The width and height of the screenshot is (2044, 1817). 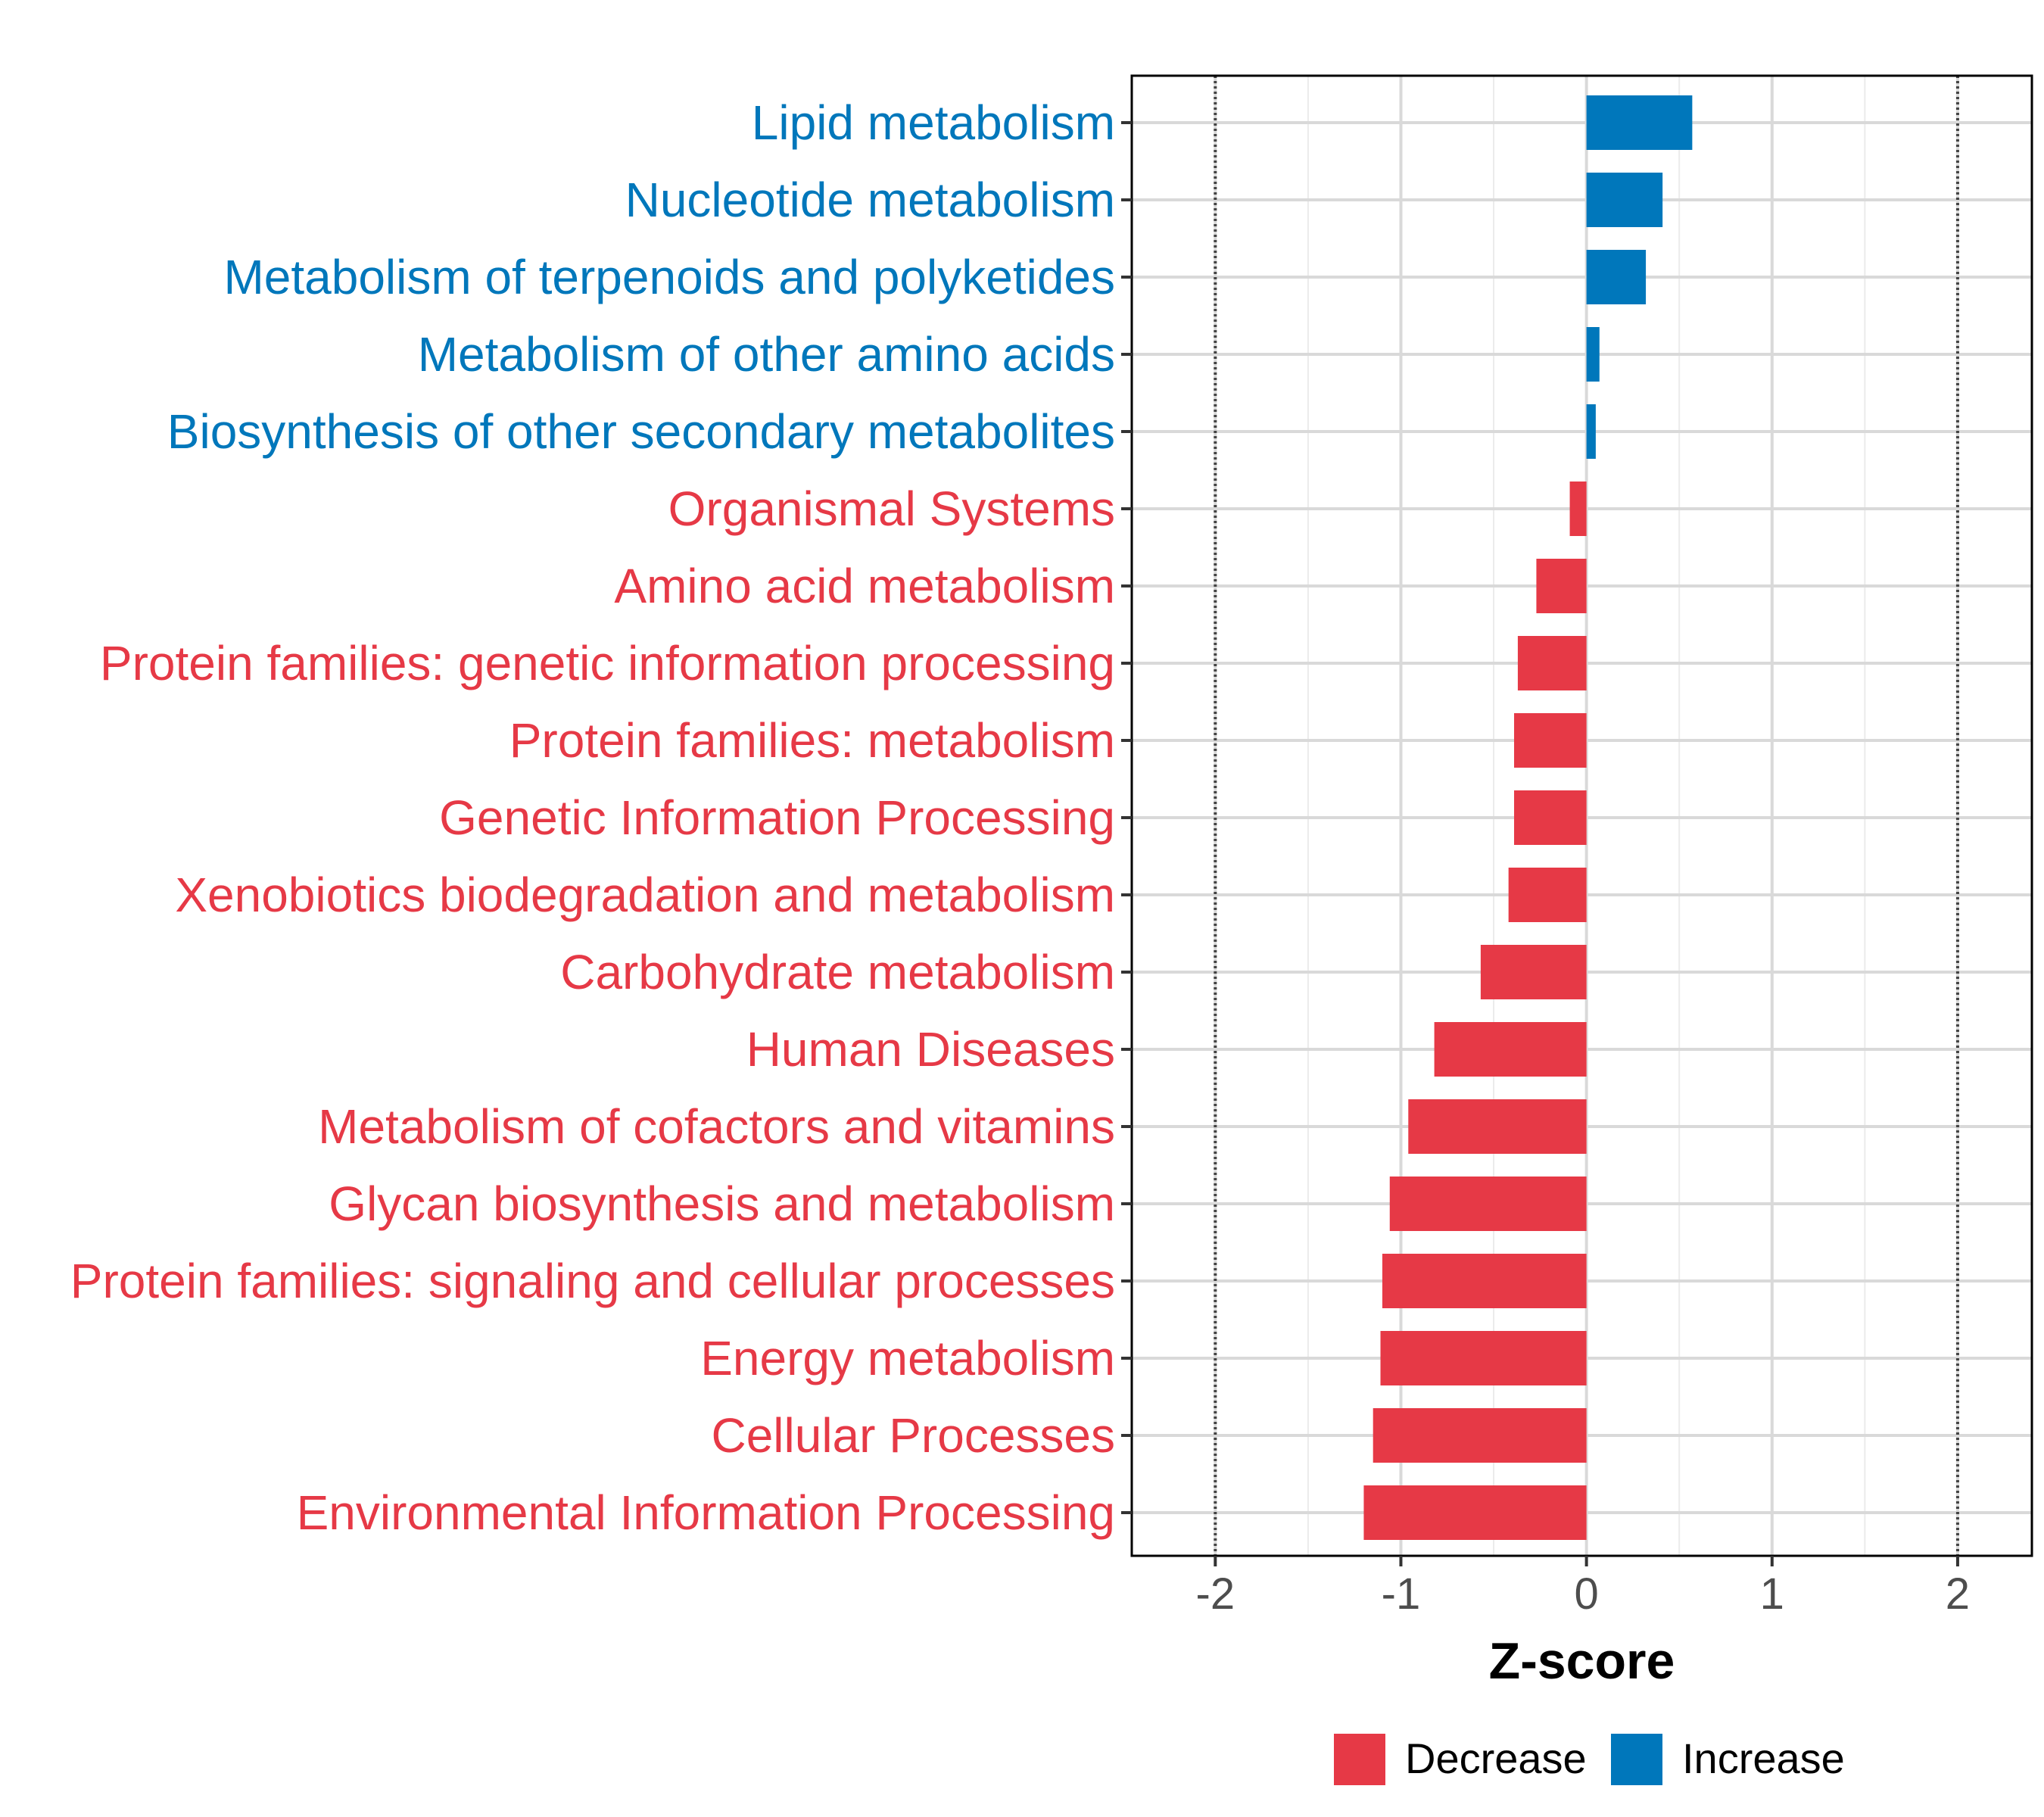 What do you see at coordinates (1586, 1594) in the screenshot?
I see `x-tick-label: 0` at bounding box center [1586, 1594].